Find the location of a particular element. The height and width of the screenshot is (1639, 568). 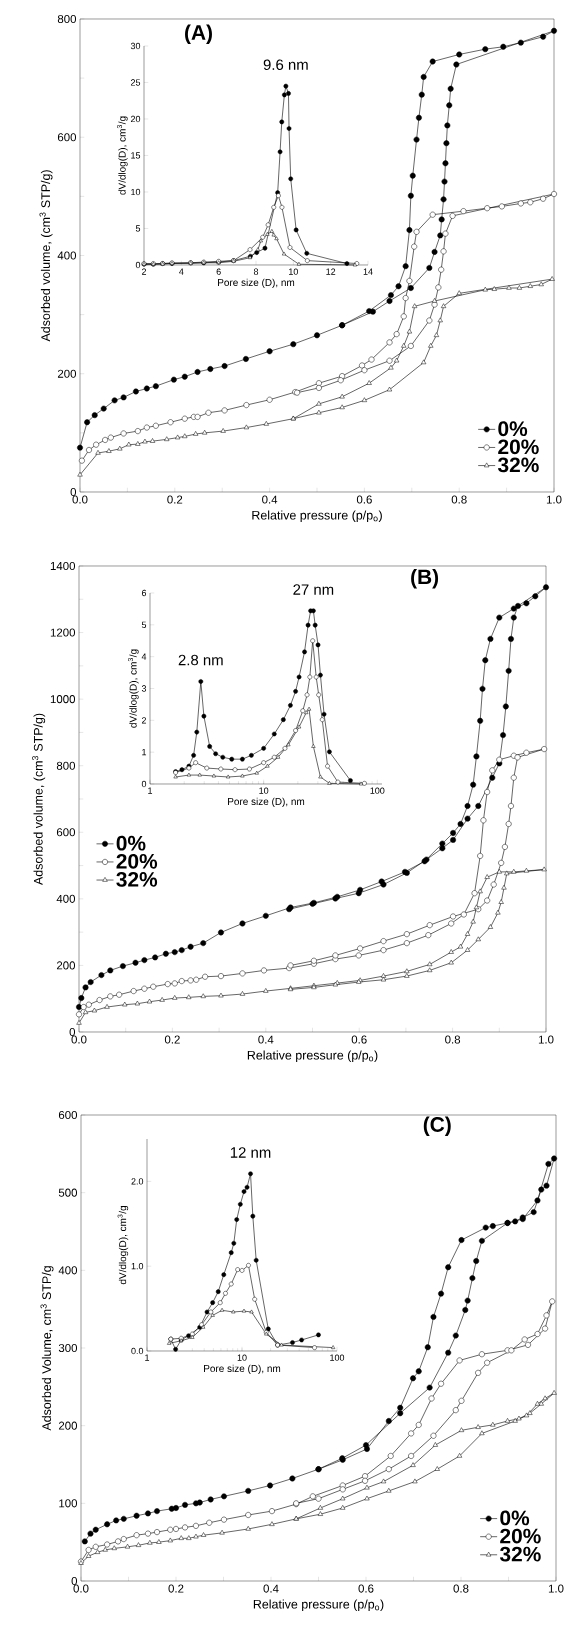

y-tick-label: 500 is located at coordinates (68, 1192).